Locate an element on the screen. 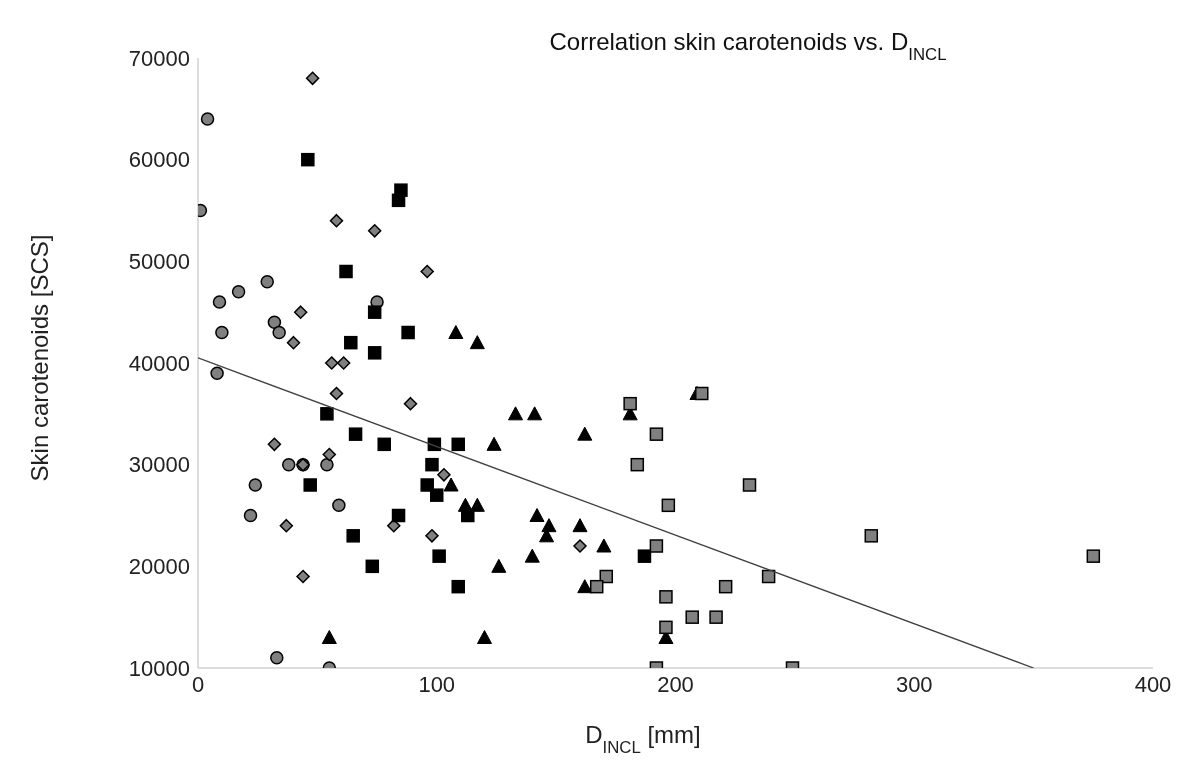 The width and height of the screenshot is (1196, 762). y-axis-title: Skin carotenoids [SCS] is located at coordinates (39, 358).